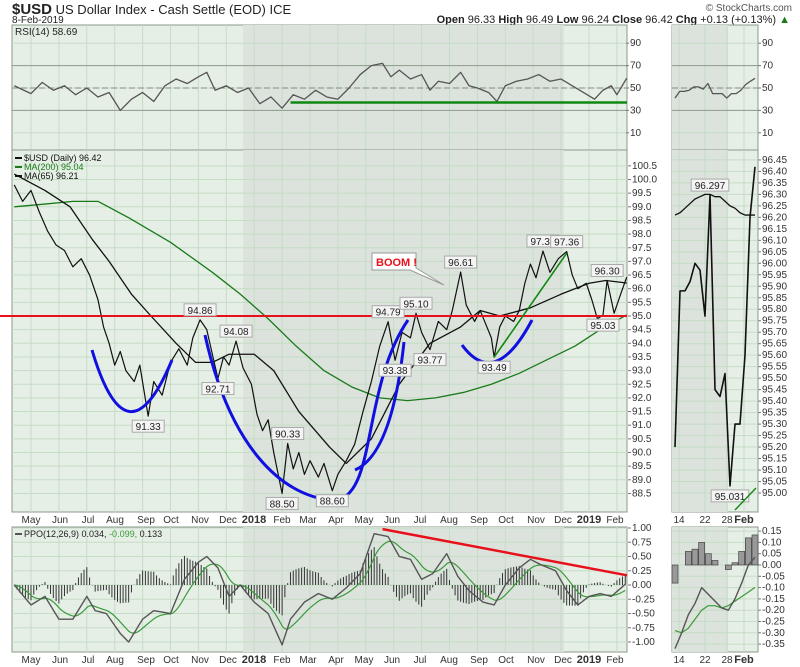 The width and height of the screenshot is (800, 667). I want to click on rsi-tick-label: 70, so click(768, 66).